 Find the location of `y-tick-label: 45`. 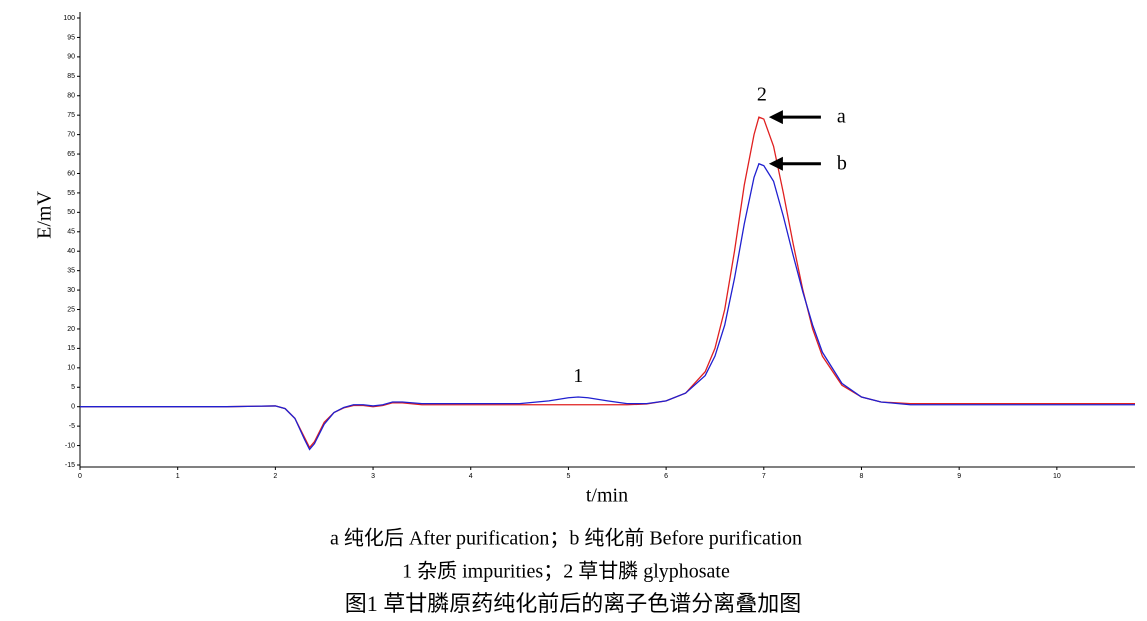

y-tick-label: 45 is located at coordinates (71, 232).